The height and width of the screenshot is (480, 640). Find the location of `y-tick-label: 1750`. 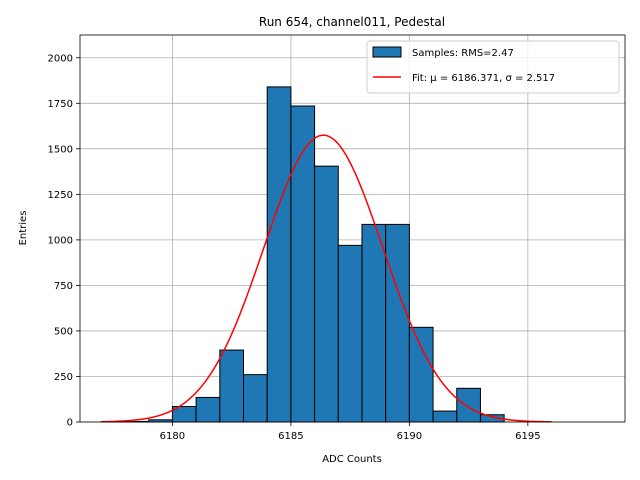

y-tick-label: 1750 is located at coordinates (60, 104).